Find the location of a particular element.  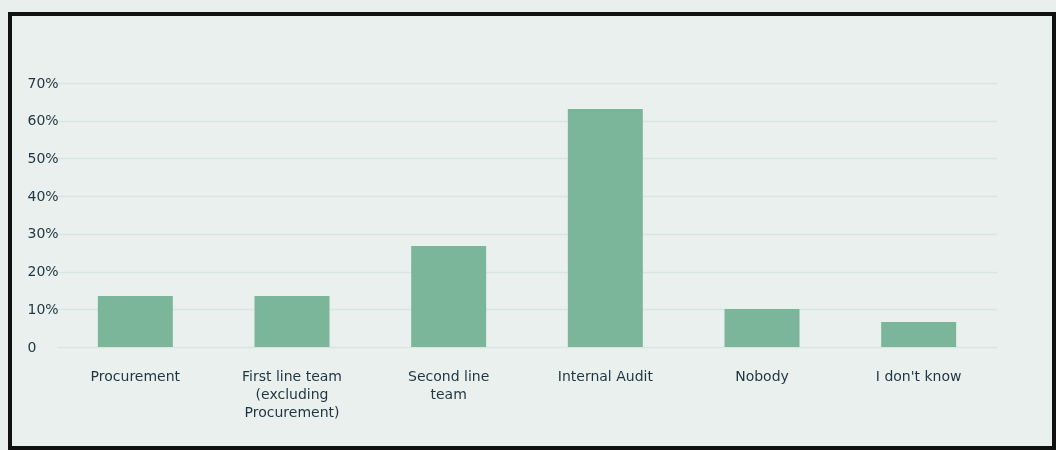

x-tick-label: Internal Audit is located at coordinates (605, 375).